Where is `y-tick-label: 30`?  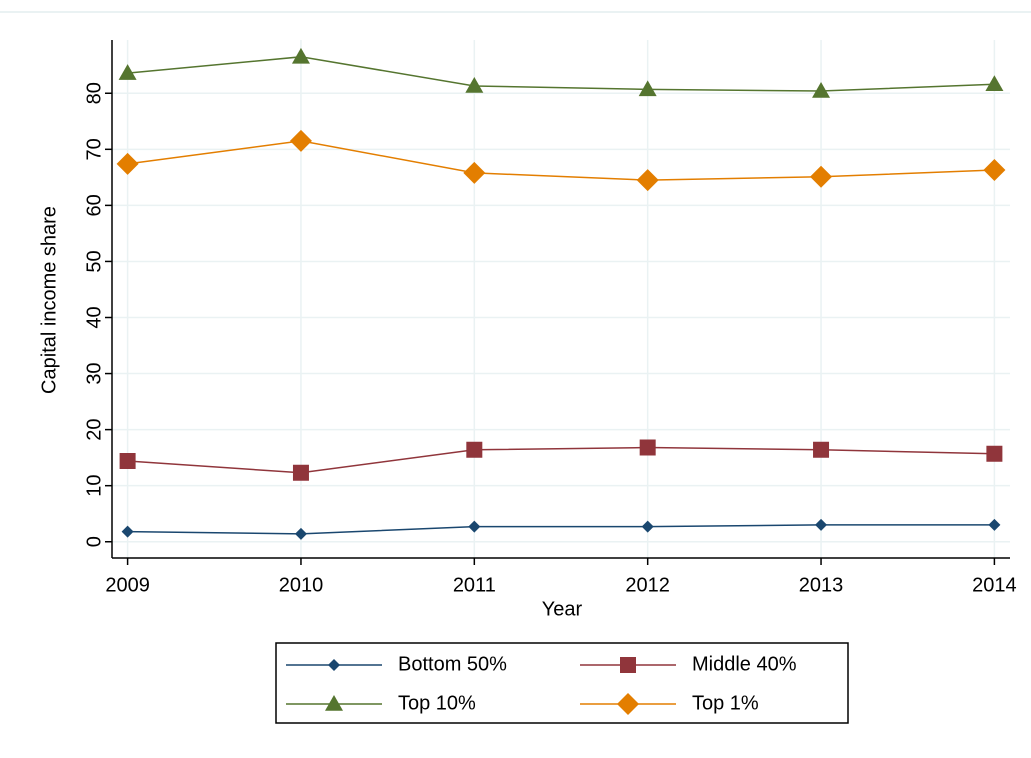 y-tick-label: 30 is located at coordinates (94, 373).